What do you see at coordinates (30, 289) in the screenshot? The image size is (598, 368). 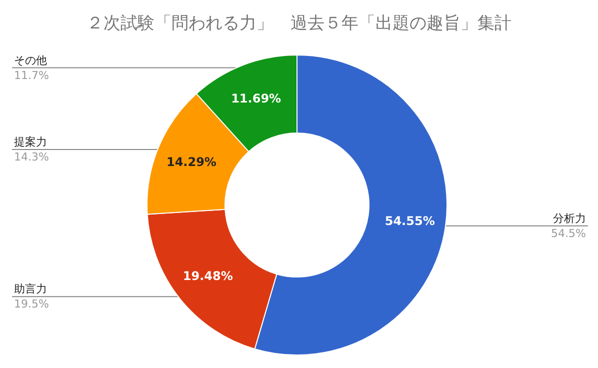 I see `slice-label: 助言力` at bounding box center [30, 289].